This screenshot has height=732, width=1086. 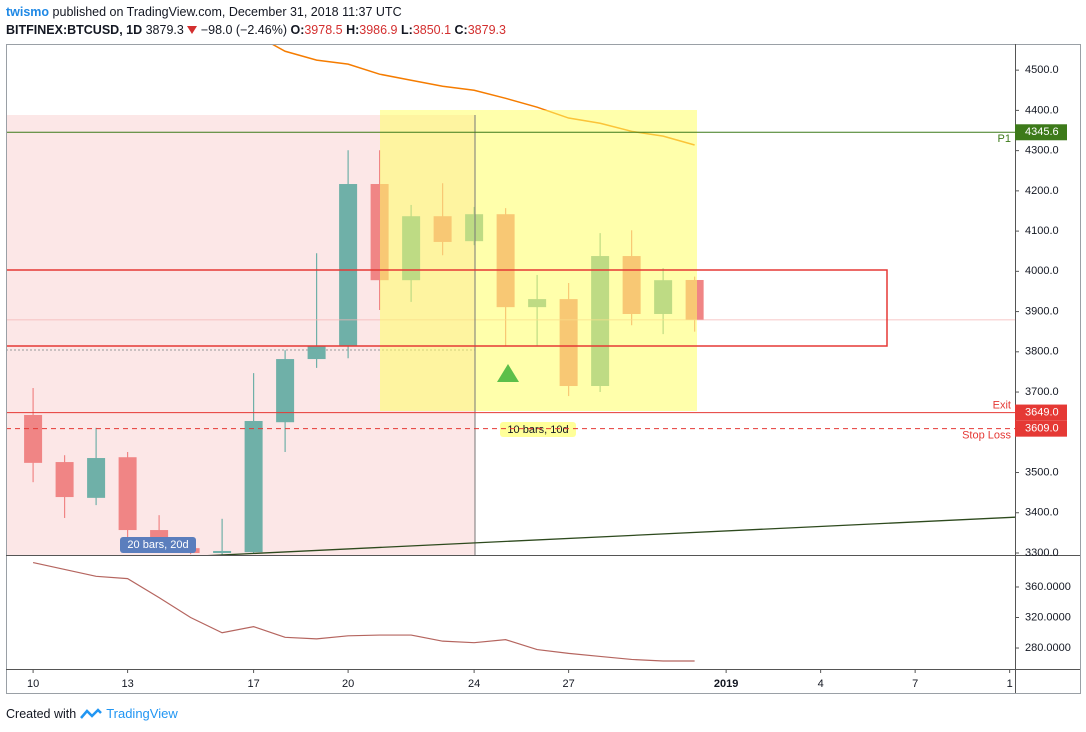 What do you see at coordinates (986, 436) in the screenshot?
I see `level-name: Stop Loss` at bounding box center [986, 436].